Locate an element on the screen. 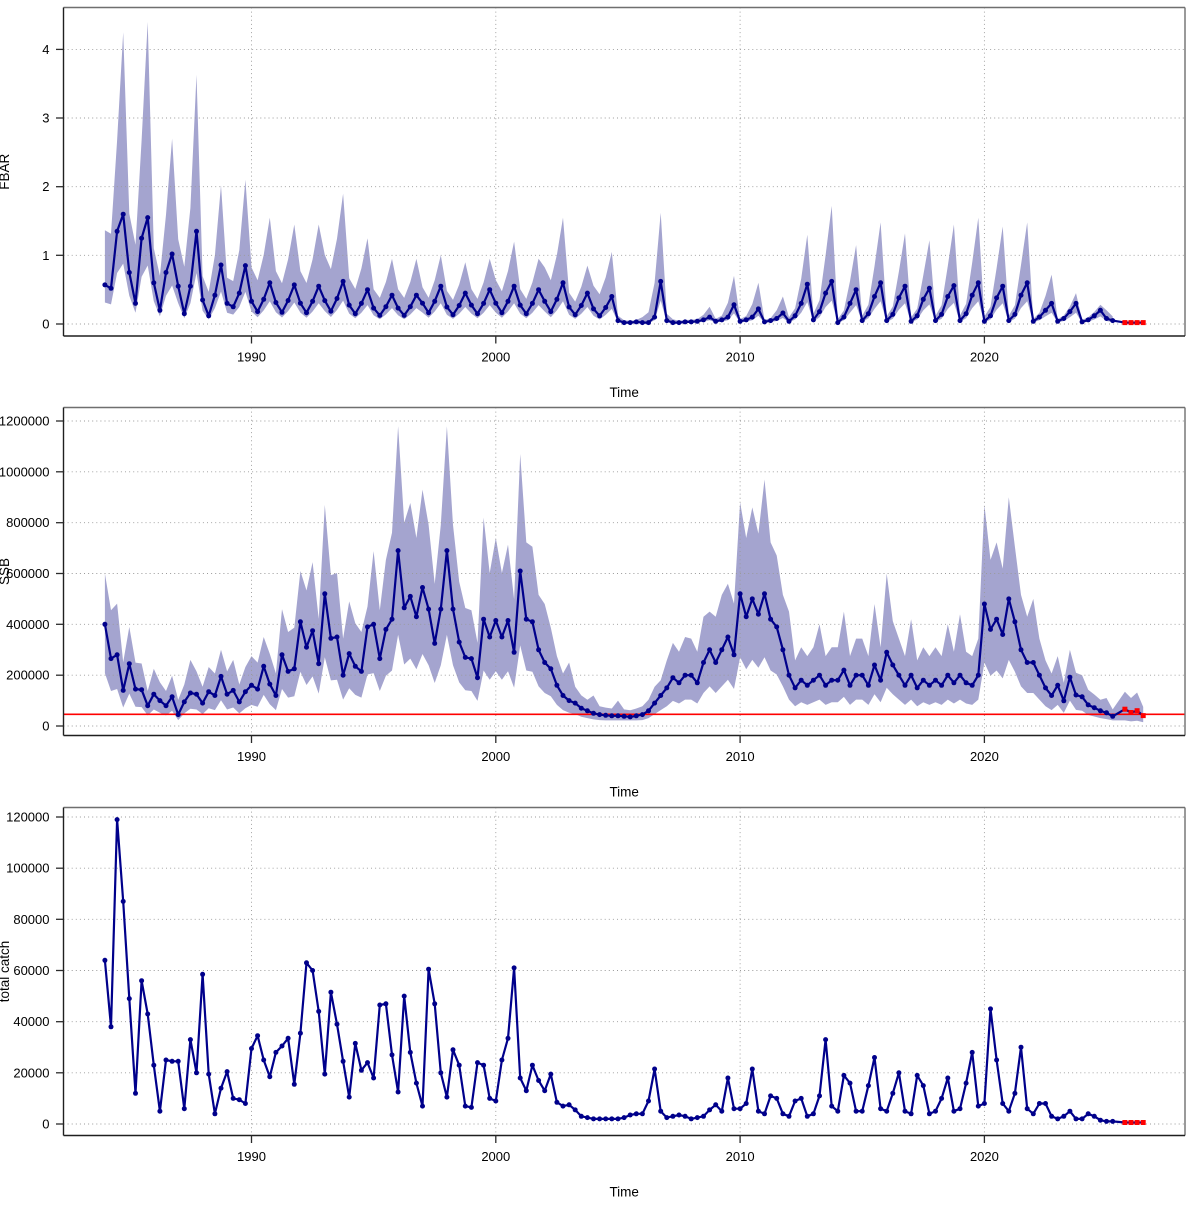 This screenshot has width=1200, height=1205. svg-text: 200000 is located at coordinates (27, 675).